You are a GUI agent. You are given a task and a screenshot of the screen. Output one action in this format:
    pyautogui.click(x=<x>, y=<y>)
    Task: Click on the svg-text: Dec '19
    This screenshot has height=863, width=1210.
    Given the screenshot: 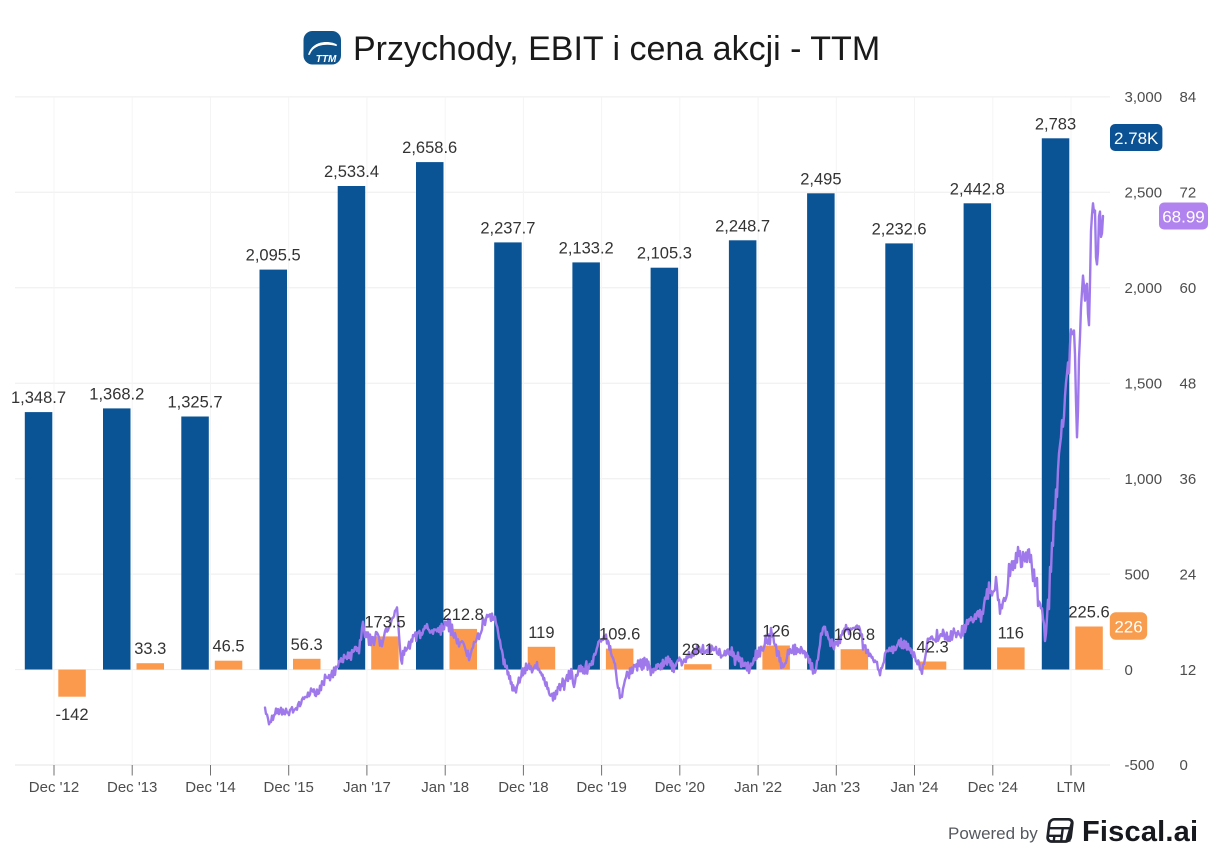 What is the action you would take?
    pyautogui.click(x=601, y=787)
    